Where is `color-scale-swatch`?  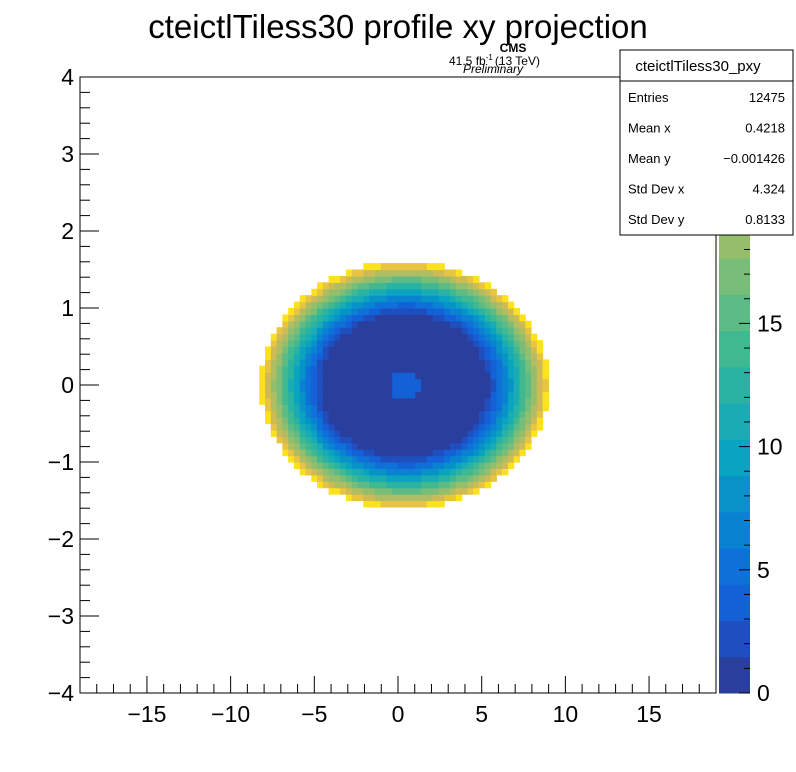
color-scale-swatch is located at coordinates (734, 566).